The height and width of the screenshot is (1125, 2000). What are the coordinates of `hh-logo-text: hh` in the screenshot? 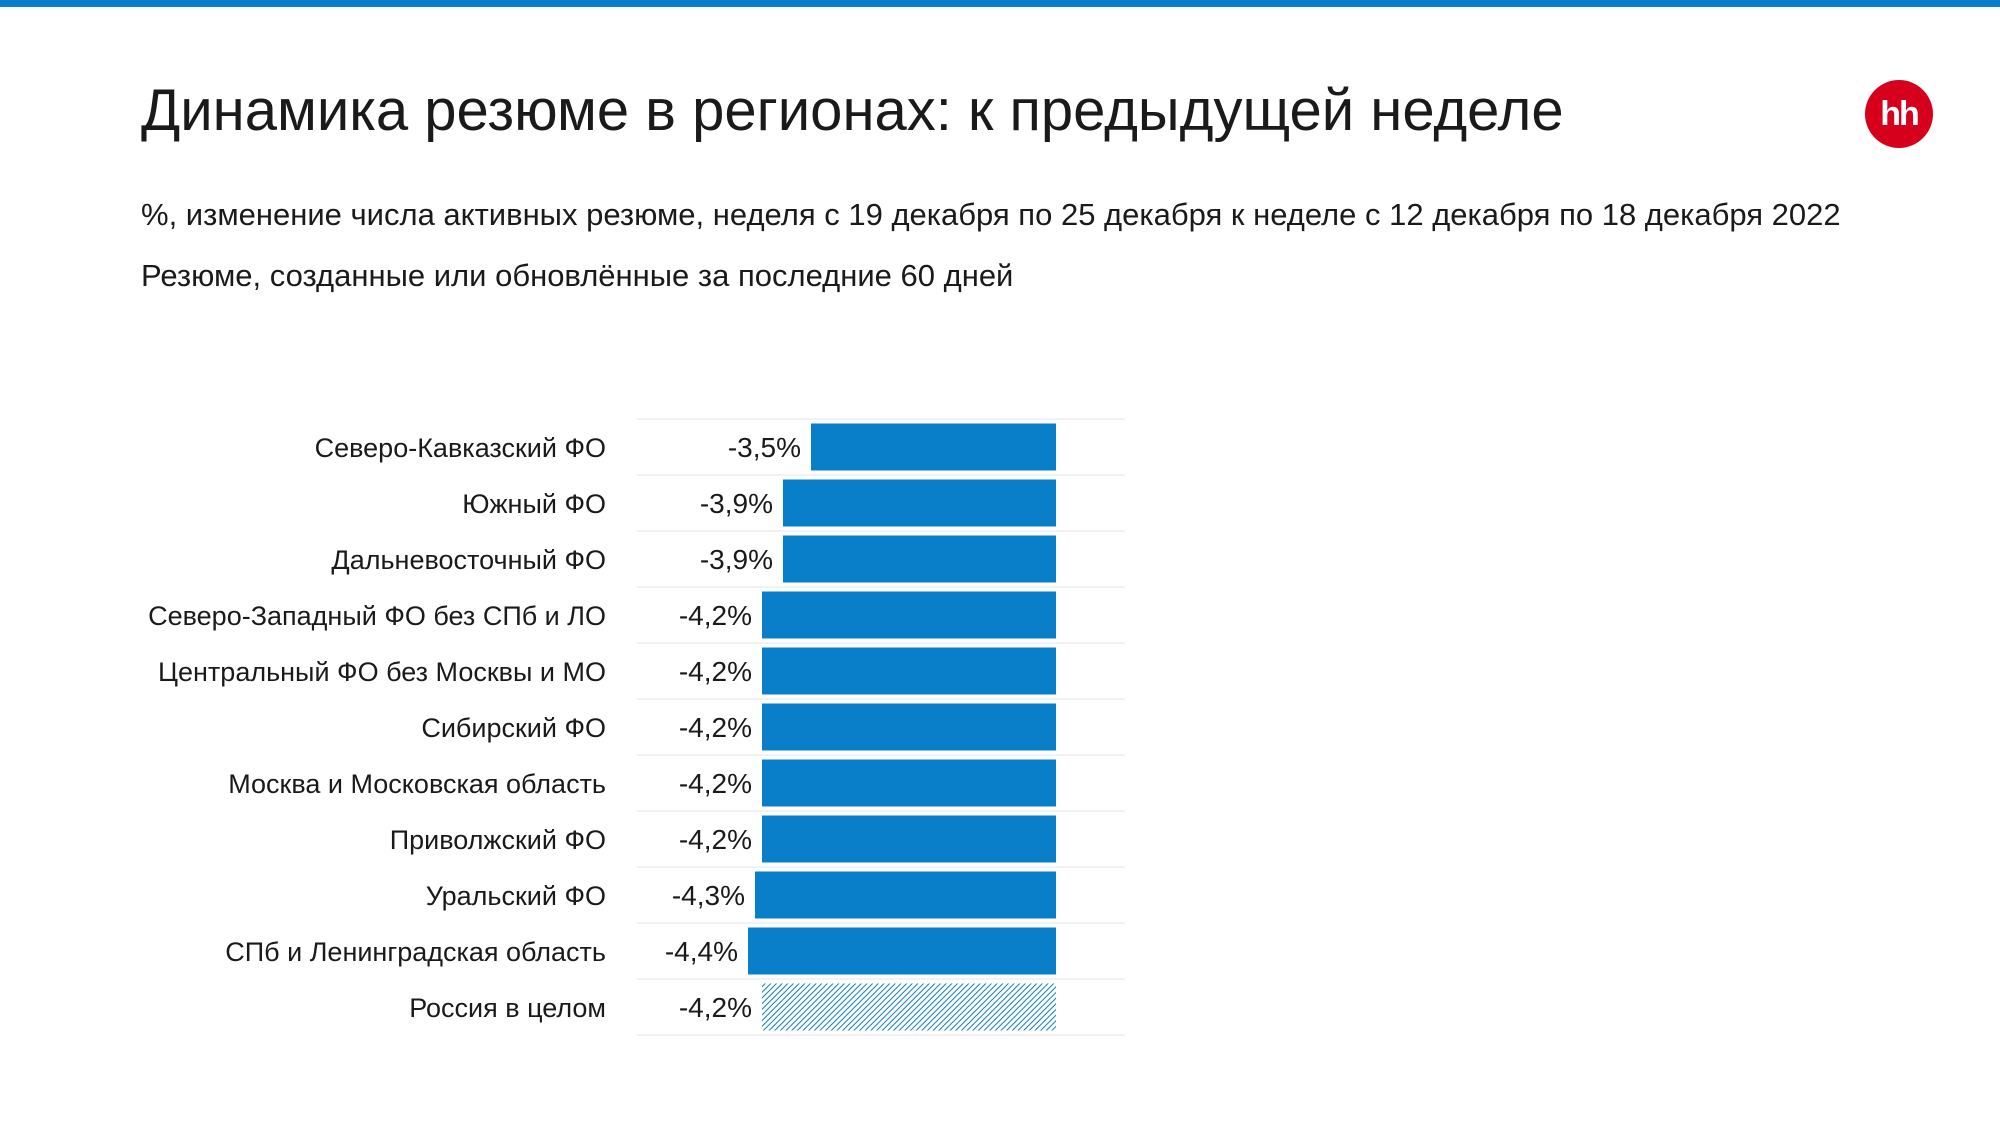 It's located at (1900, 113).